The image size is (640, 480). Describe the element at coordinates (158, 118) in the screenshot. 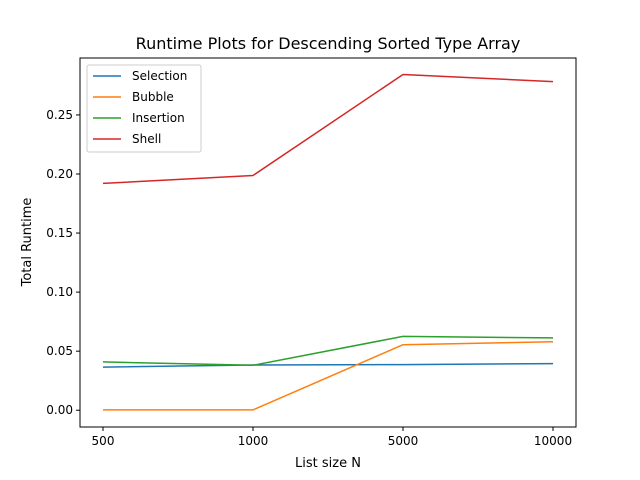

I see `legend-label-insertion: Insertion` at that location.